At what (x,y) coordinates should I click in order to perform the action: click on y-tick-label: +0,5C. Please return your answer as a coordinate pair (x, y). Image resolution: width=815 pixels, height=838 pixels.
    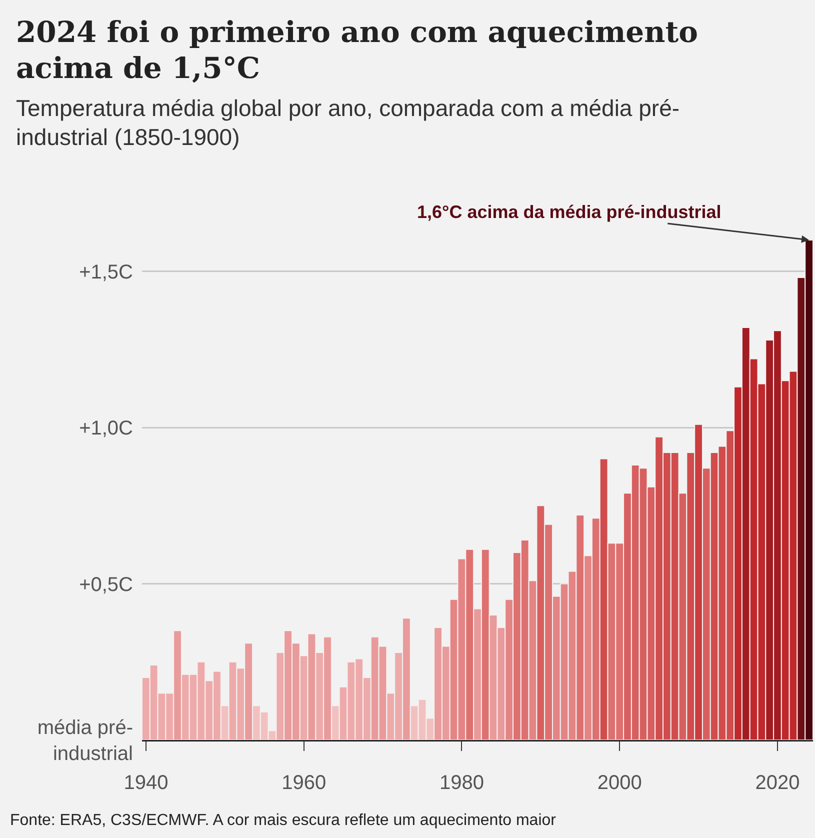
    Looking at the image, I should click on (106, 585).